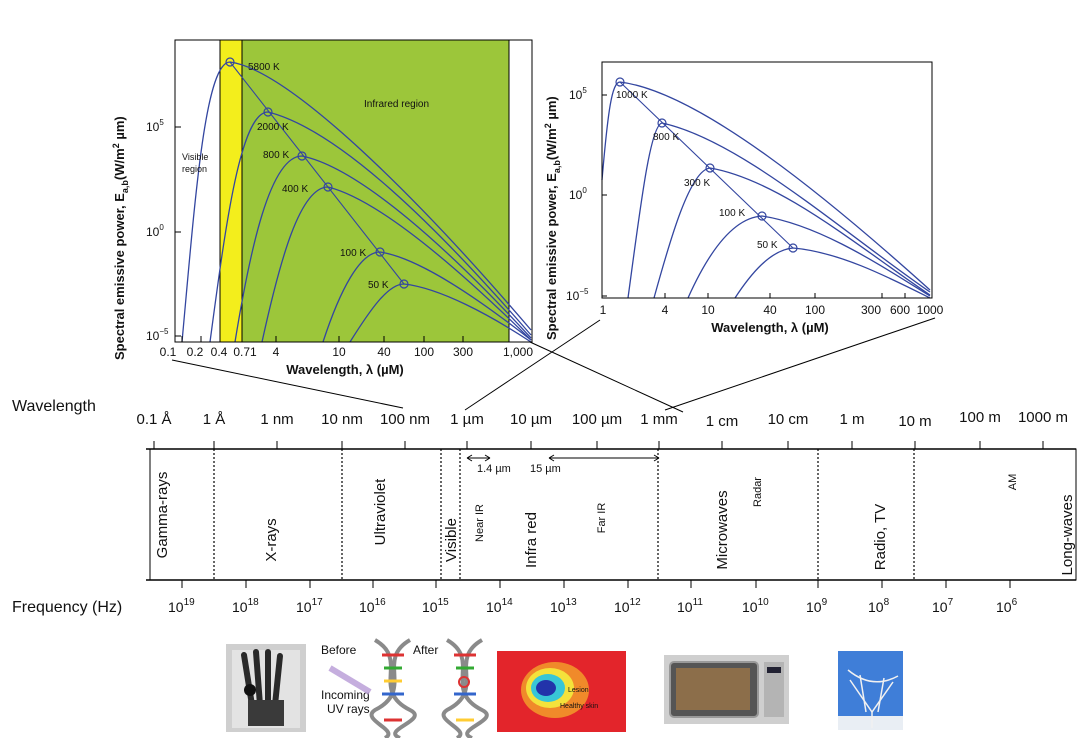 Image resolution: width=1083 pixels, height=738 pixels. Describe the element at coordinates (214, 419) in the screenshot. I see `wavelength-tick-label: 1 Å` at that location.